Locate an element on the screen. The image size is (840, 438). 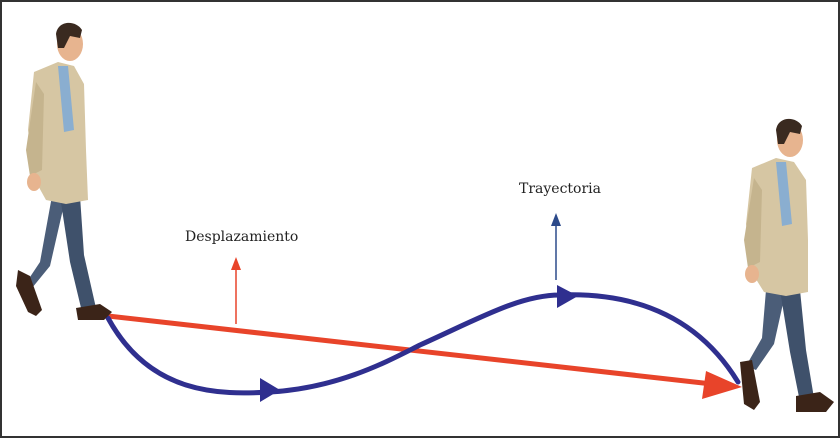
displacement-label: Desplazamiento is located at coordinates (242, 237).